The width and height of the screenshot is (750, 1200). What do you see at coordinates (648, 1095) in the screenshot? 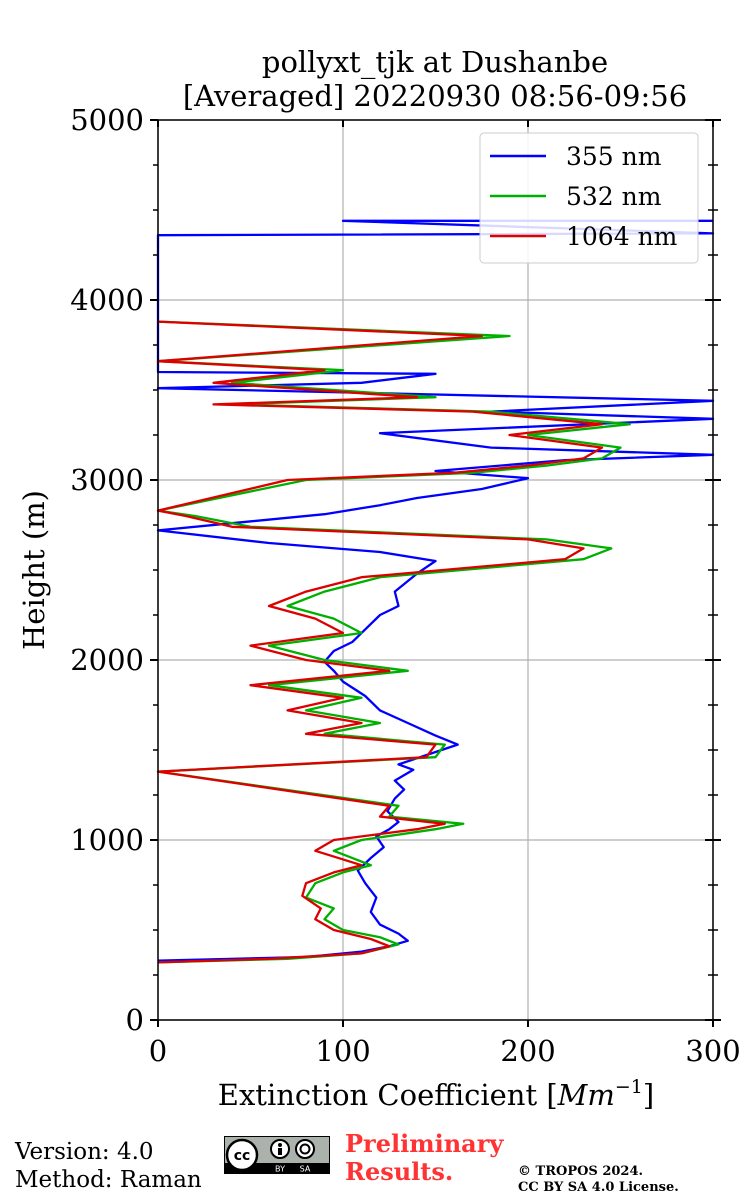
I see `x-axis-label-close: ]` at bounding box center [648, 1095].